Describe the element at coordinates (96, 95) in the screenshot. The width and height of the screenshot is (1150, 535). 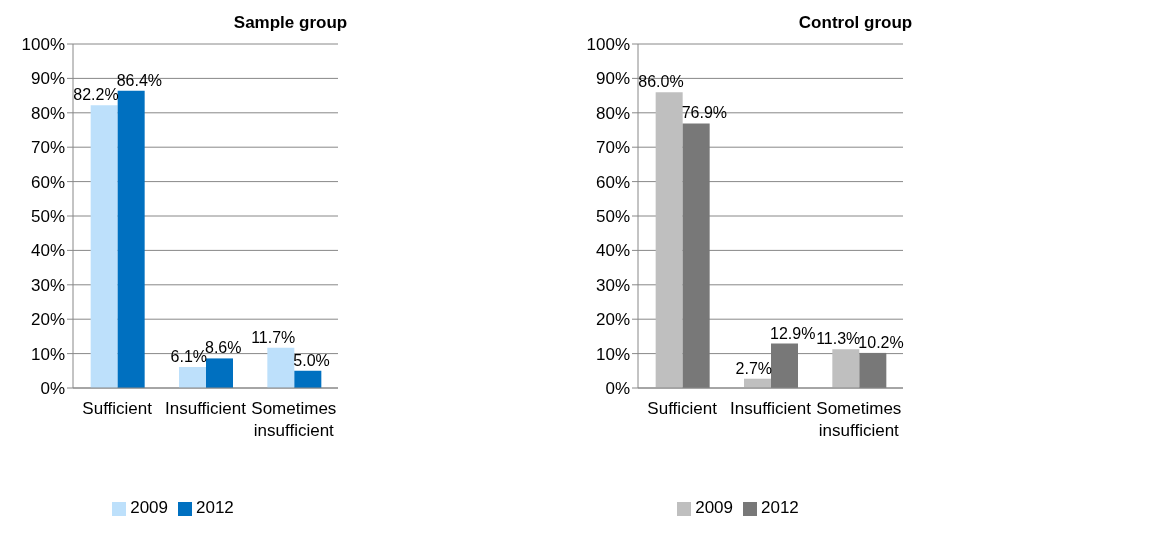
I see `data-label: 82.2%` at that location.